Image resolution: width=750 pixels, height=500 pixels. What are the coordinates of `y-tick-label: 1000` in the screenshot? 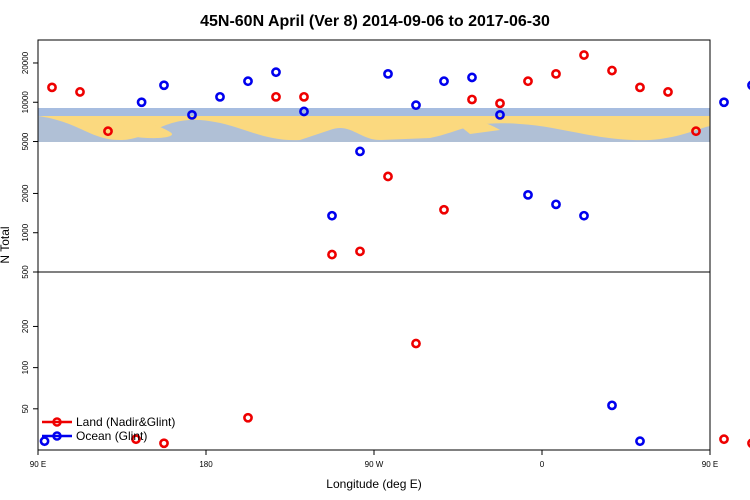 It's located at (25, 232).